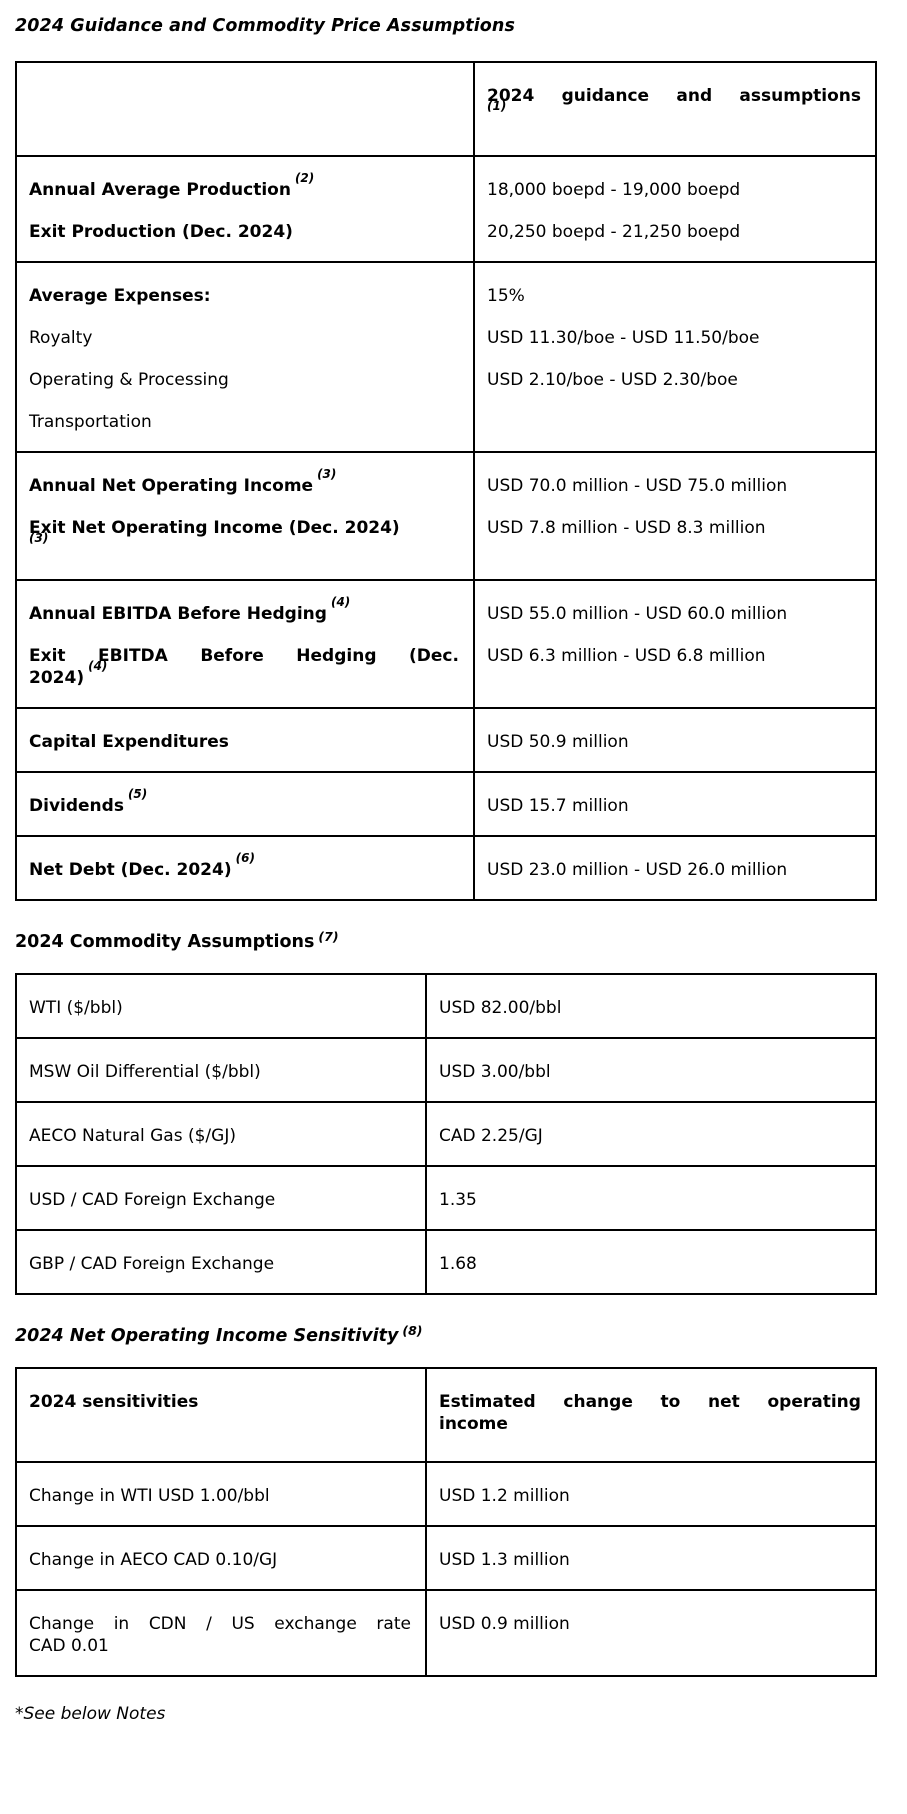 This screenshot has height=1814, width=907. I want to click on paragraph: USD 1.2 million, so click(650, 1496).